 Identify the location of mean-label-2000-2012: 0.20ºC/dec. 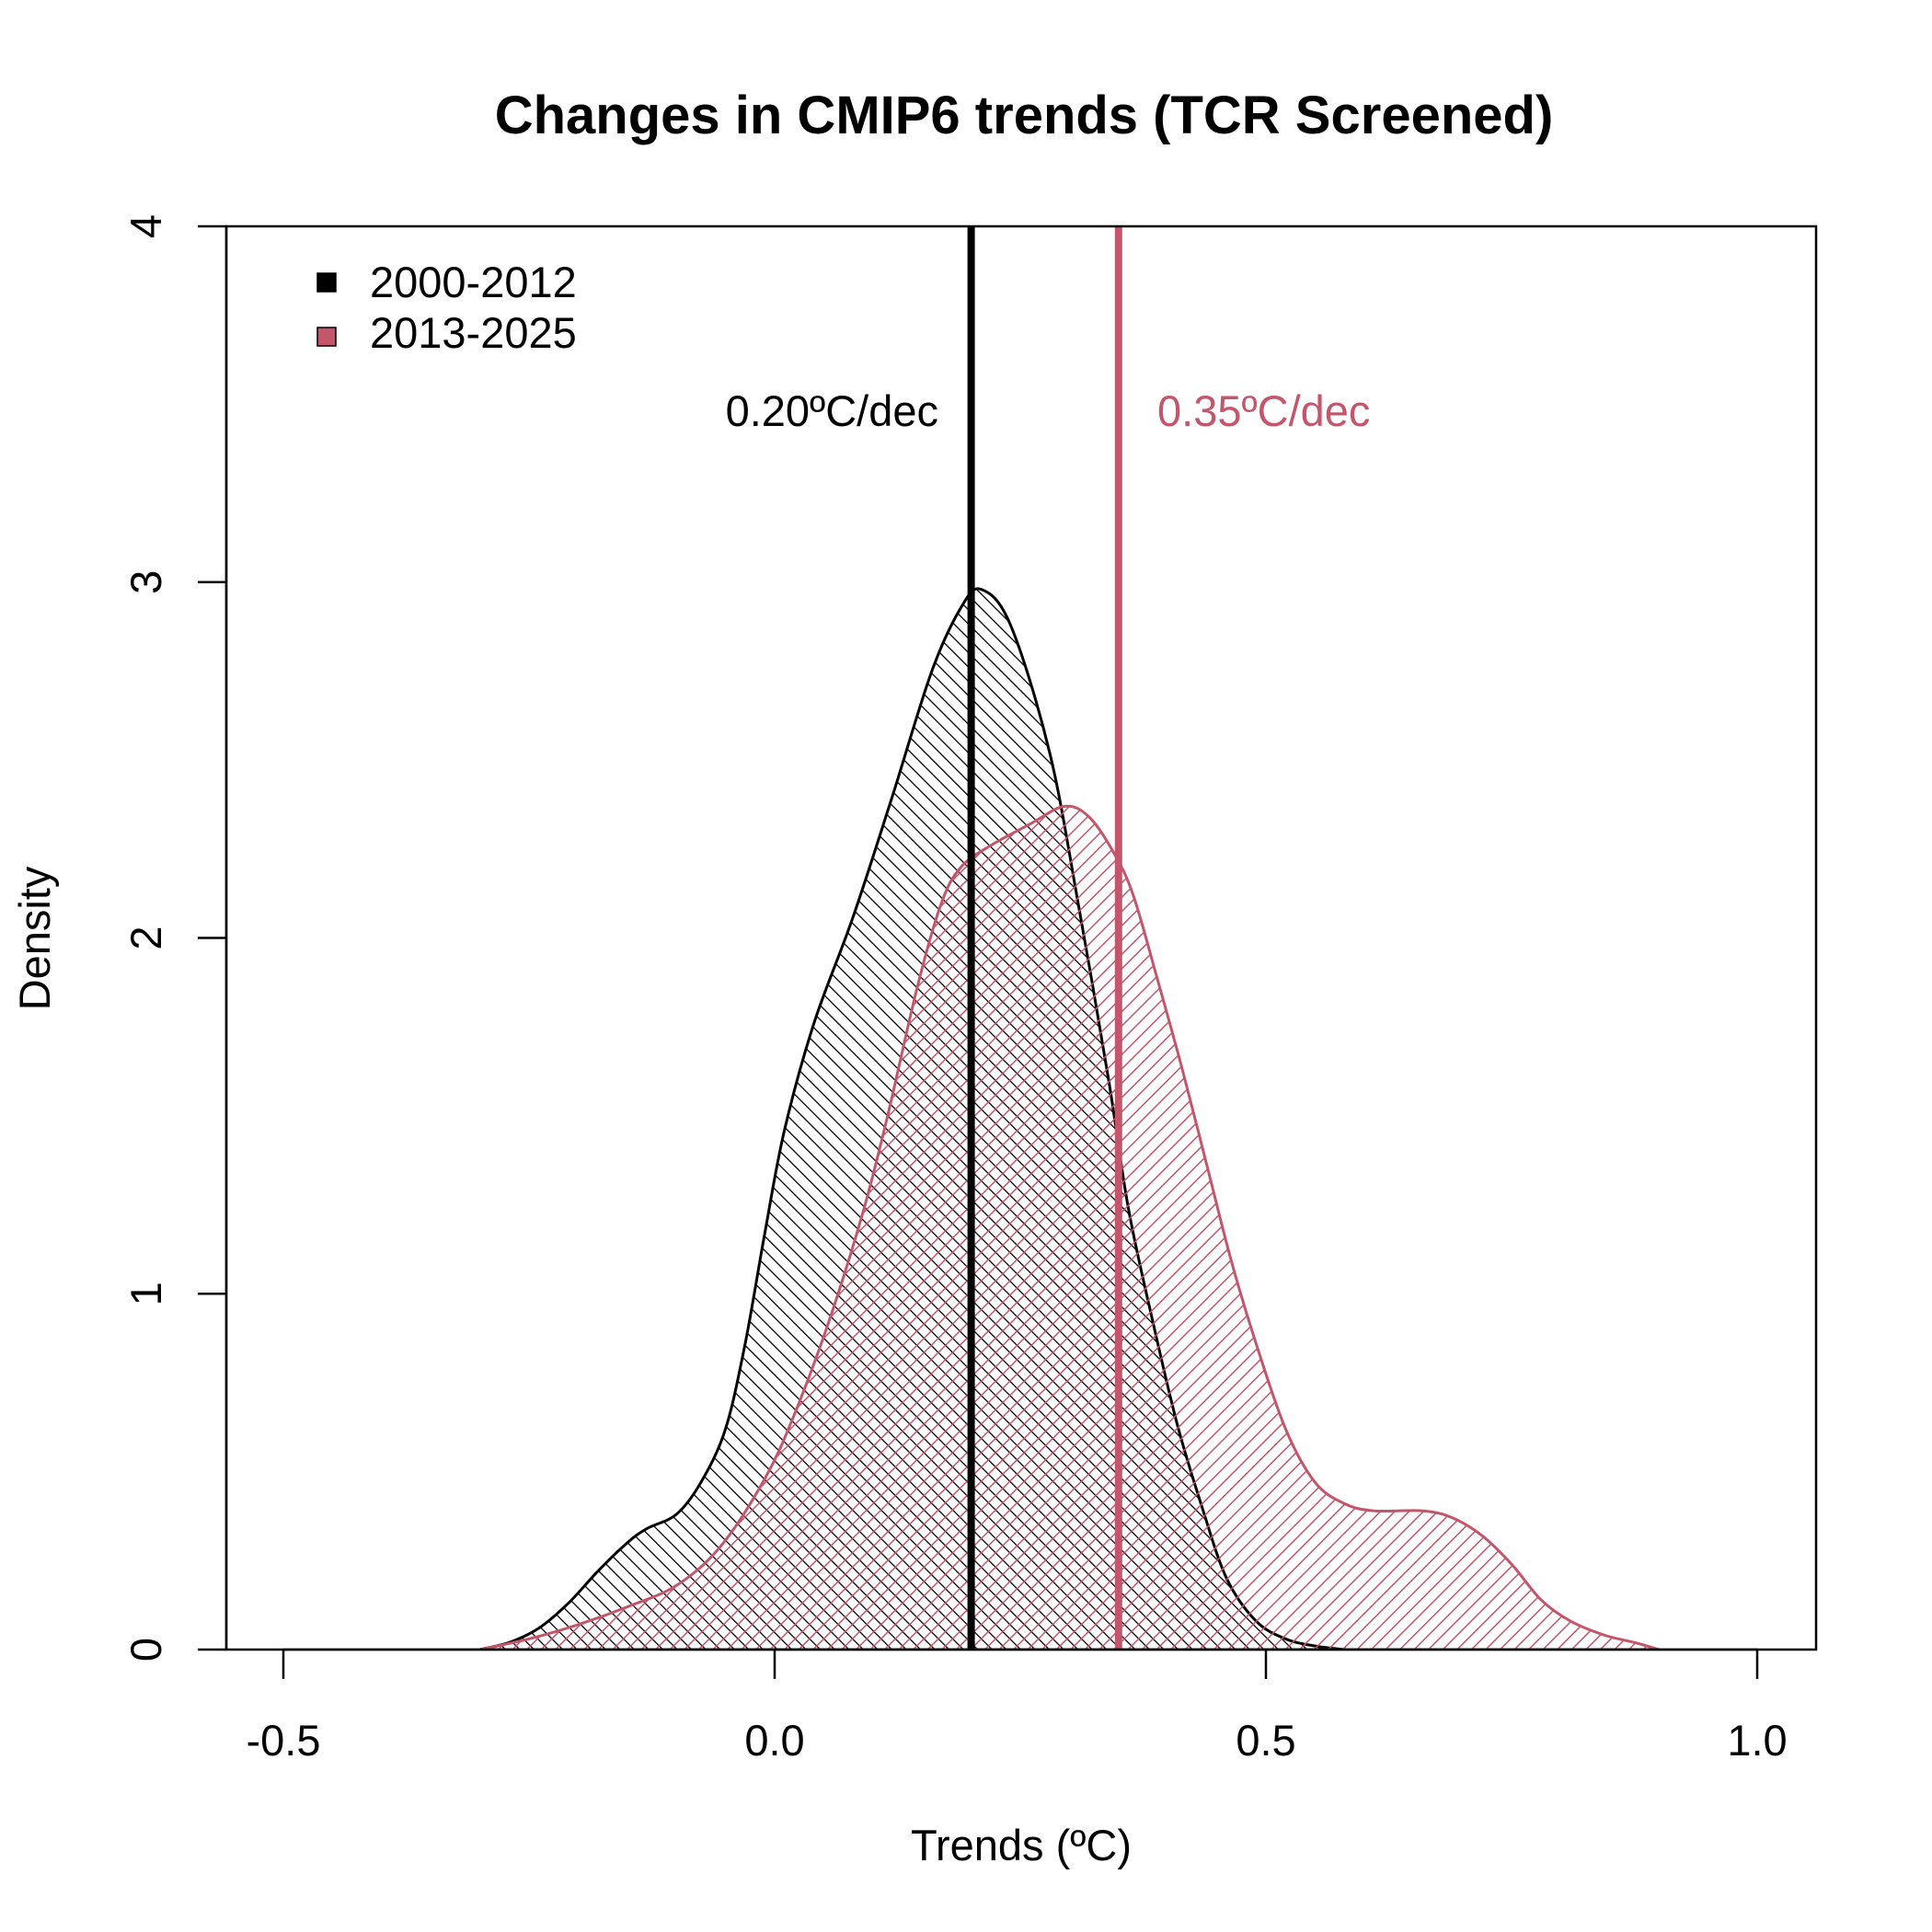
(832, 410).